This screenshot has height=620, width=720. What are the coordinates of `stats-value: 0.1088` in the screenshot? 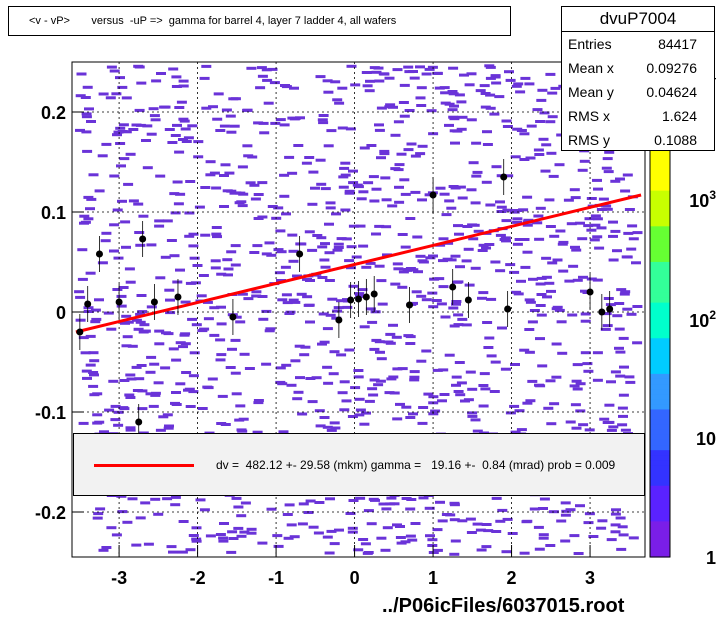 It's located at (675, 140).